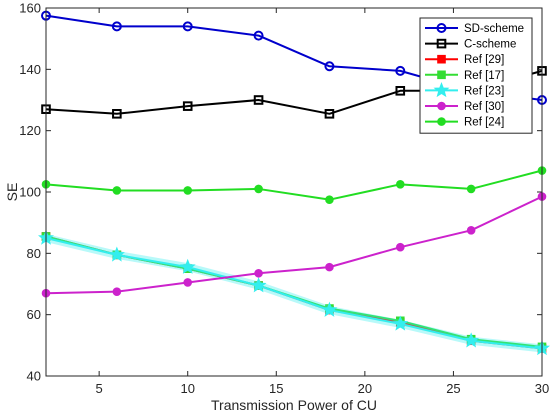  What do you see at coordinates (484, 91) in the screenshot?
I see `legend-label: Ref [23]` at bounding box center [484, 91].